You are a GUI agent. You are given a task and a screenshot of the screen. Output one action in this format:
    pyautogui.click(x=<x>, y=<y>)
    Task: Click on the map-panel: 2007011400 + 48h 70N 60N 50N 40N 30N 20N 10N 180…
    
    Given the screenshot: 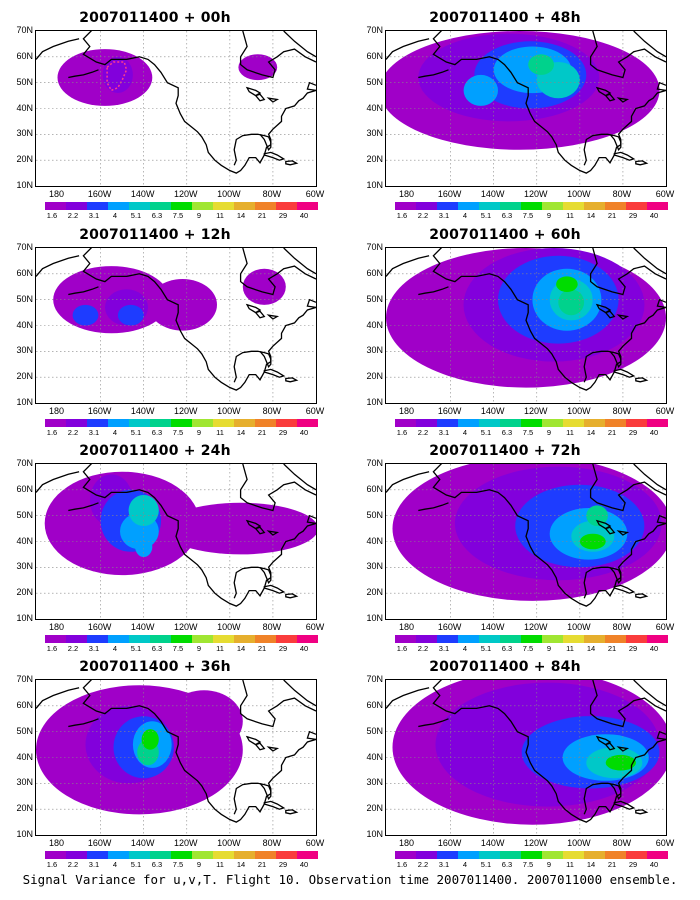 What is the action you would take?
    pyautogui.click(x=514, y=115)
    